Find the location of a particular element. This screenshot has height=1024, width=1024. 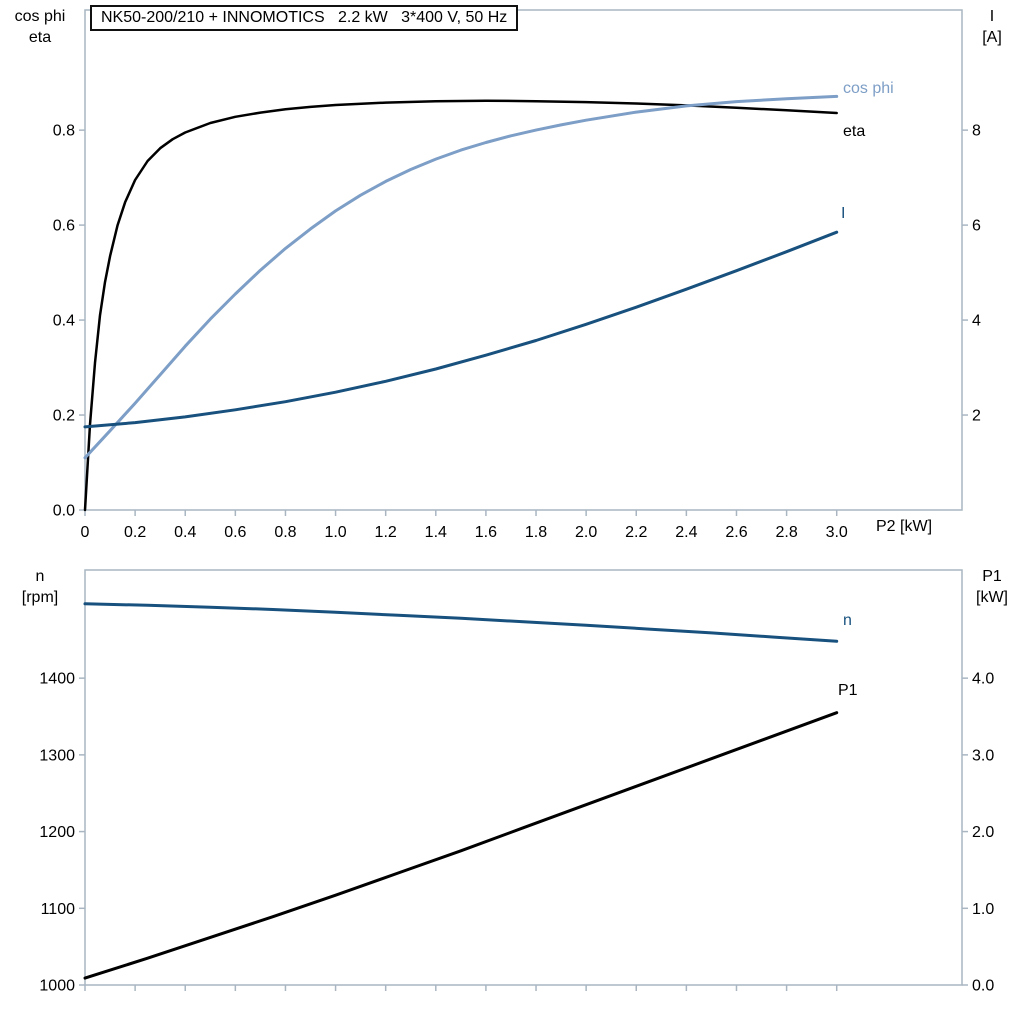

svg-text: 1.8 is located at coordinates (536, 532).